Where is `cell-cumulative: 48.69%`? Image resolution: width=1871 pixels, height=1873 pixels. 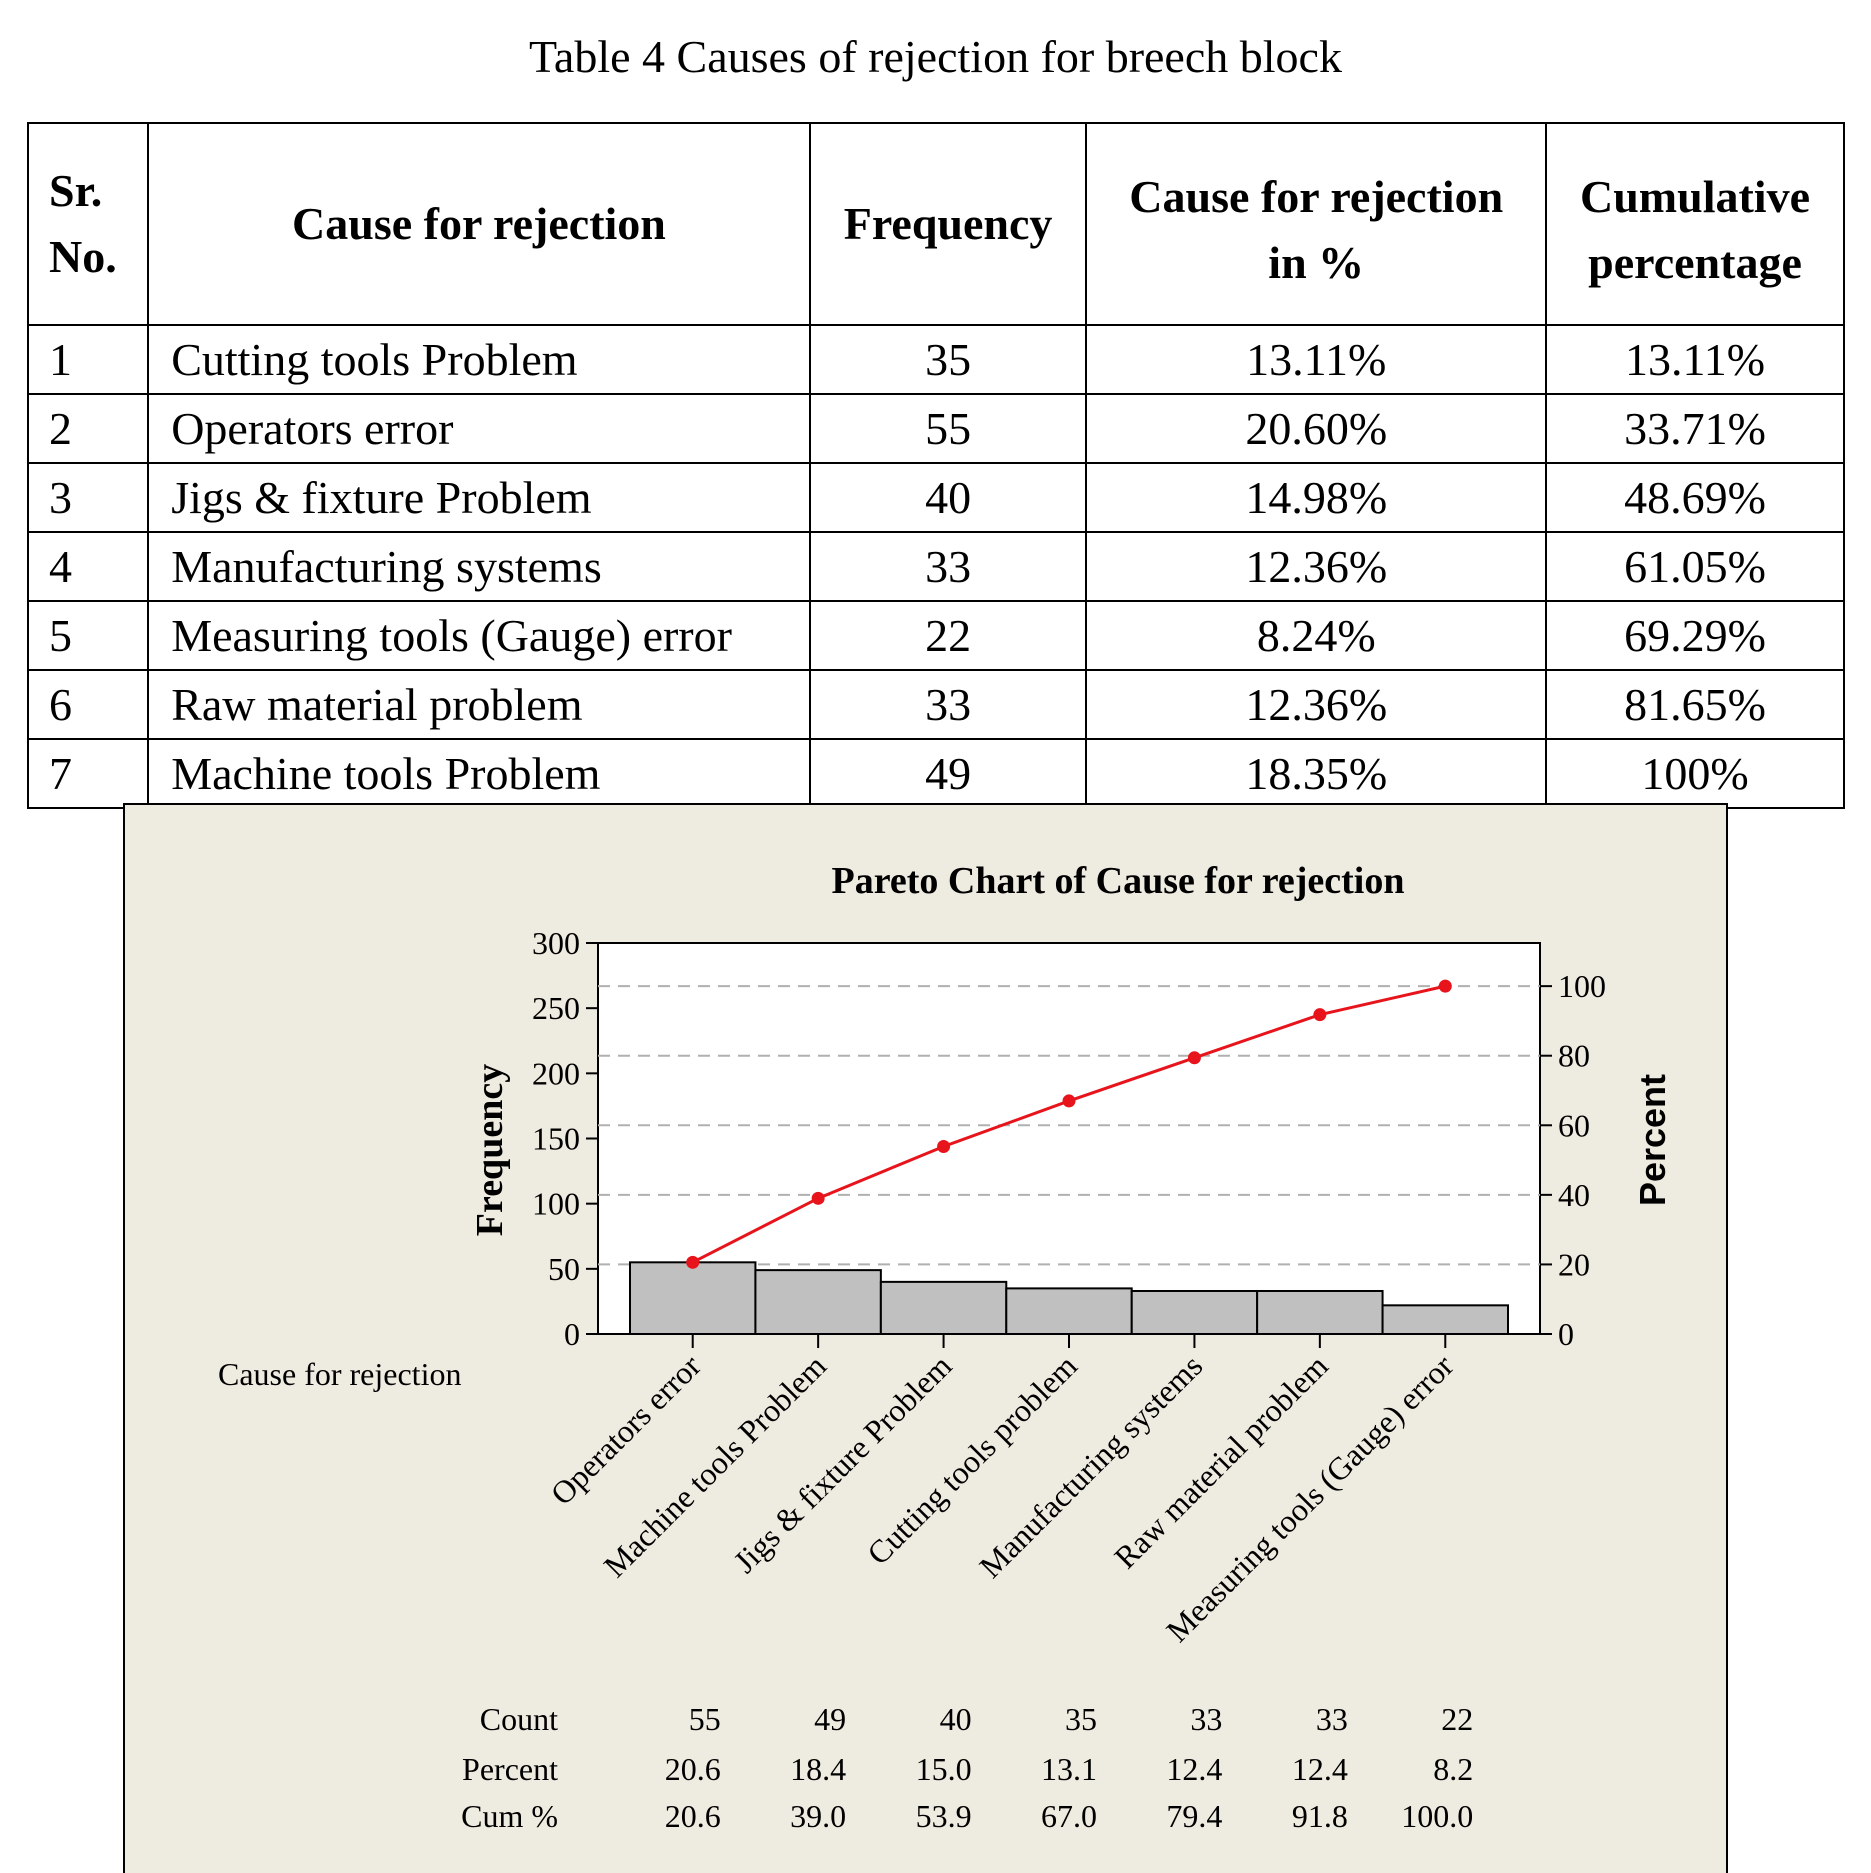
cell-cumulative: 48.69% is located at coordinates (1695, 497).